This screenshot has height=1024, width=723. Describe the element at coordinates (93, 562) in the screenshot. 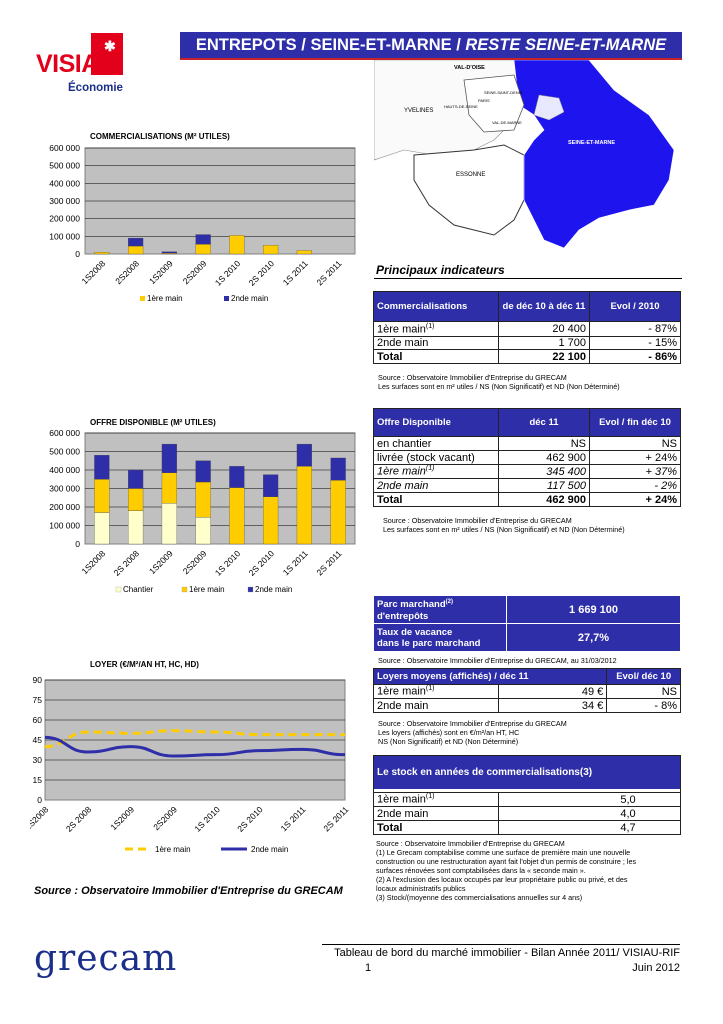

I see `x-tick-label: 1S2008` at that location.